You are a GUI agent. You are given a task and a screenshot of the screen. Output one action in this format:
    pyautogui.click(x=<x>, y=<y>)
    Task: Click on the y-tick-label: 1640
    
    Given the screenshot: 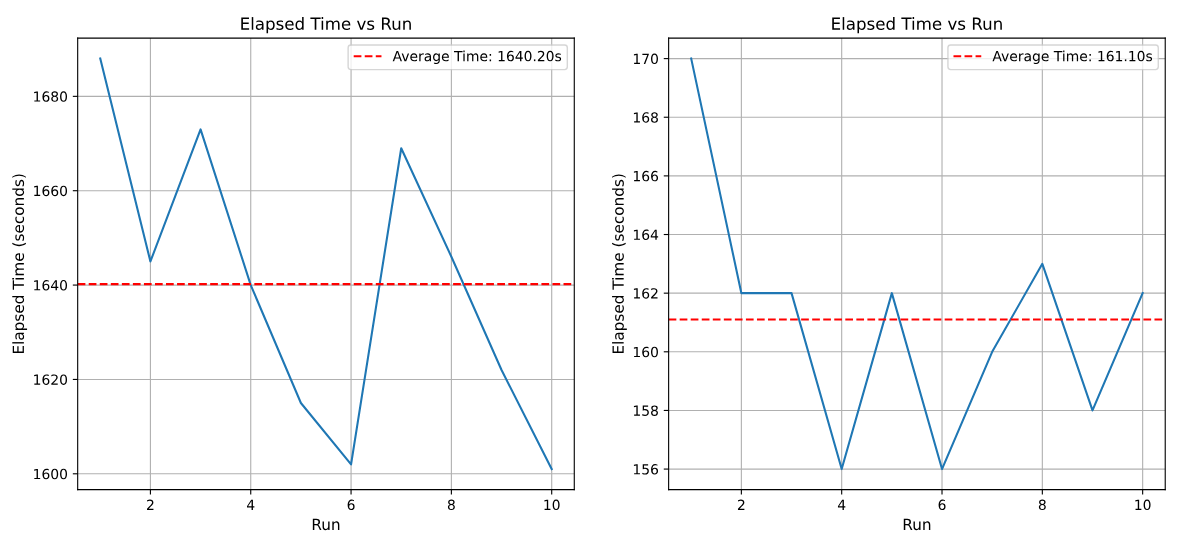 What is the action you would take?
    pyautogui.click(x=51, y=285)
    